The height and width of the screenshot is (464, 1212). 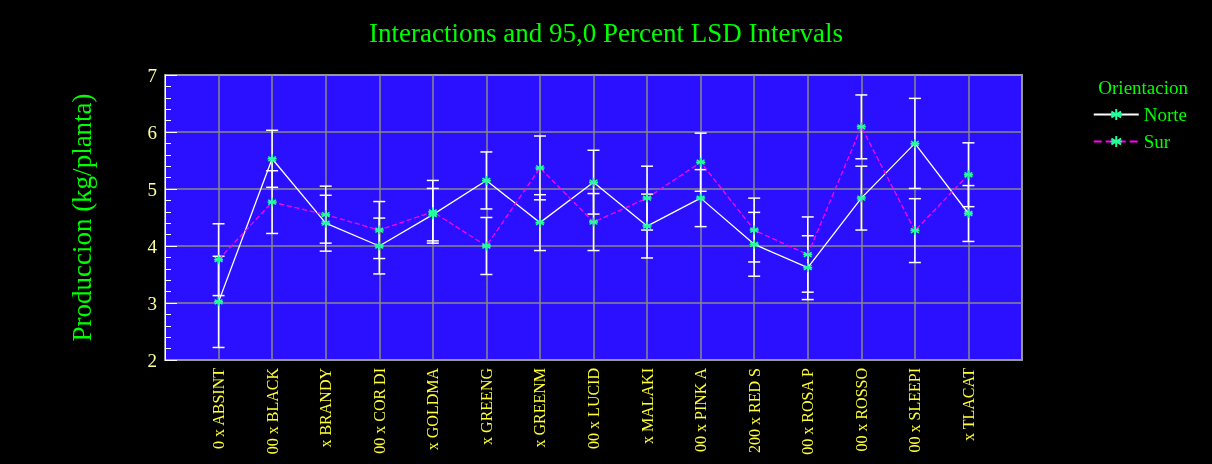 What do you see at coordinates (540, 408) in the screenshot?
I see `x-tick-label: x GREENM` at bounding box center [540, 408].